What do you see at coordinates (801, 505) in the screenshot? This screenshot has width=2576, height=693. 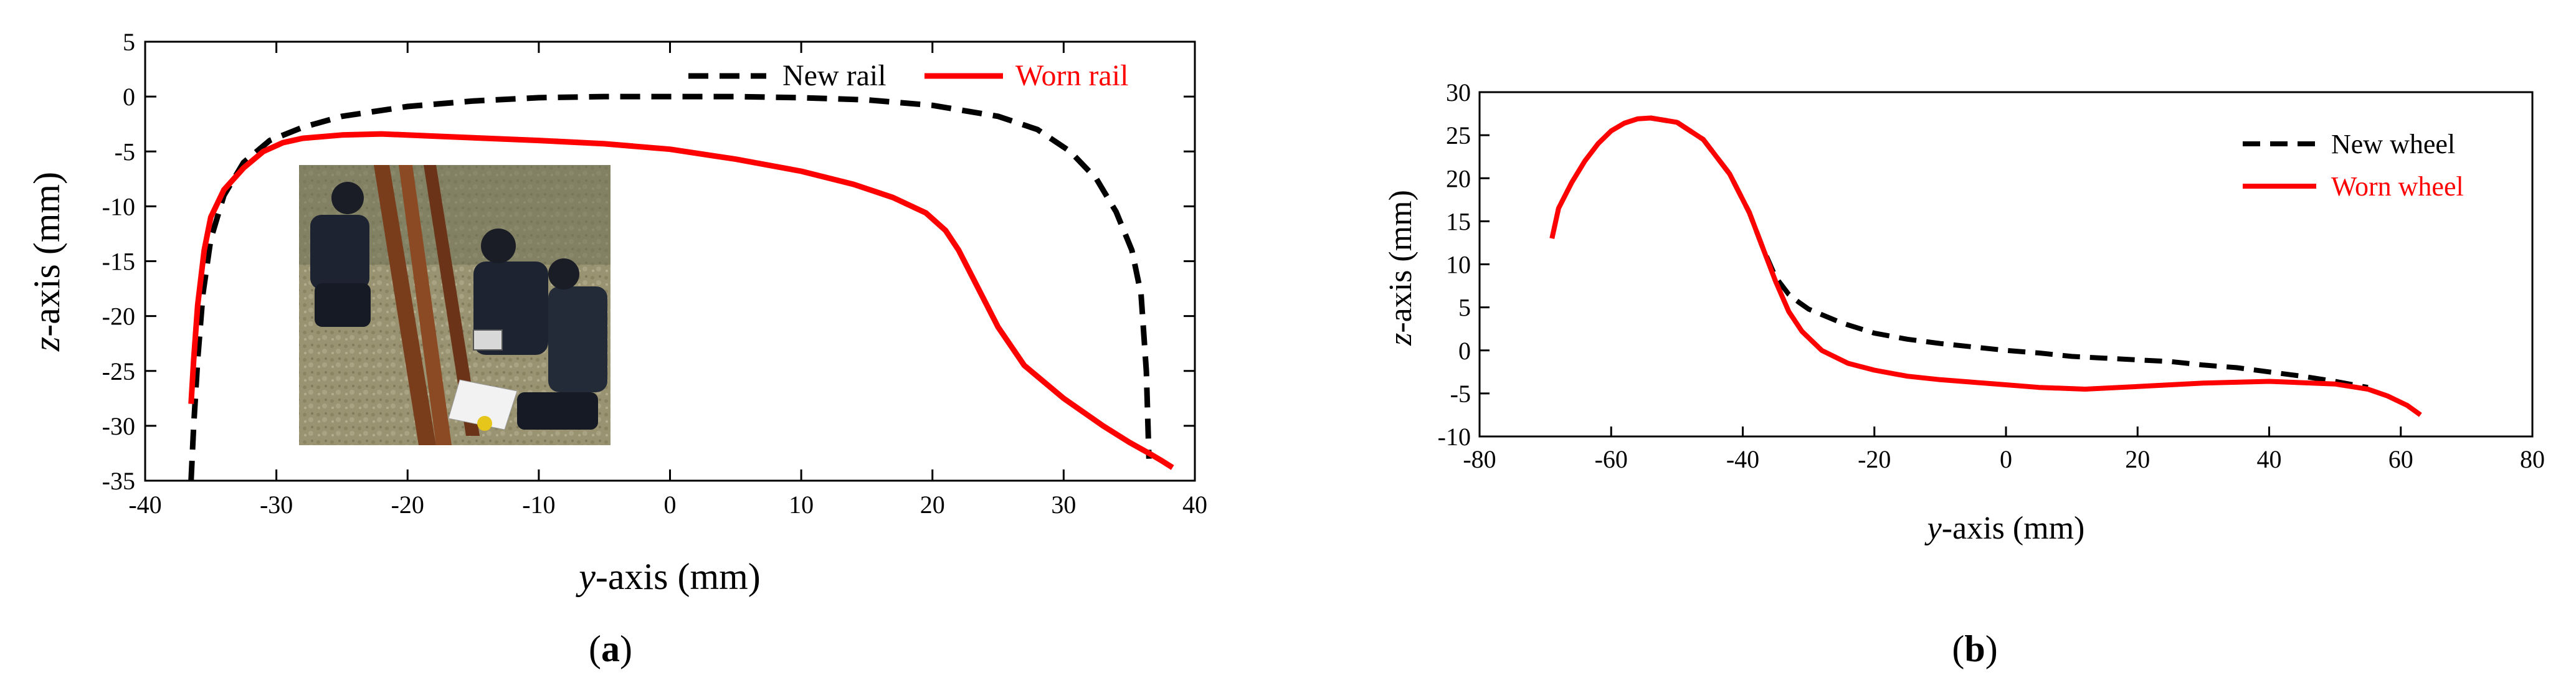 I see `panel-a-x-tick-label: 10` at bounding box center [801, 505].